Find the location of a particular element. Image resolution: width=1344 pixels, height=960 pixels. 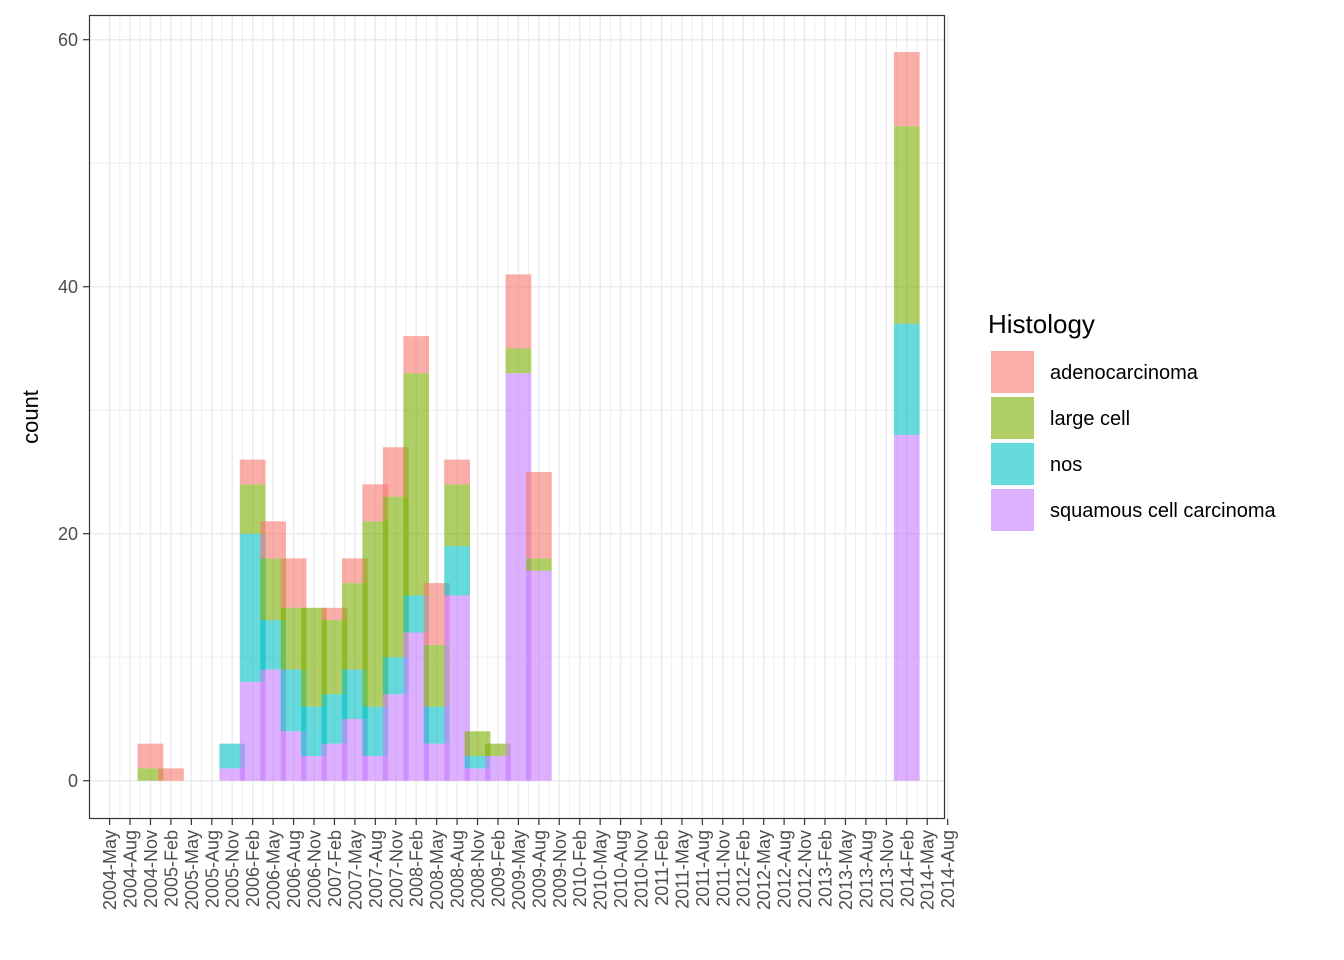

x-tick-label: 2006-Feb is located at coordinates (253, 868).